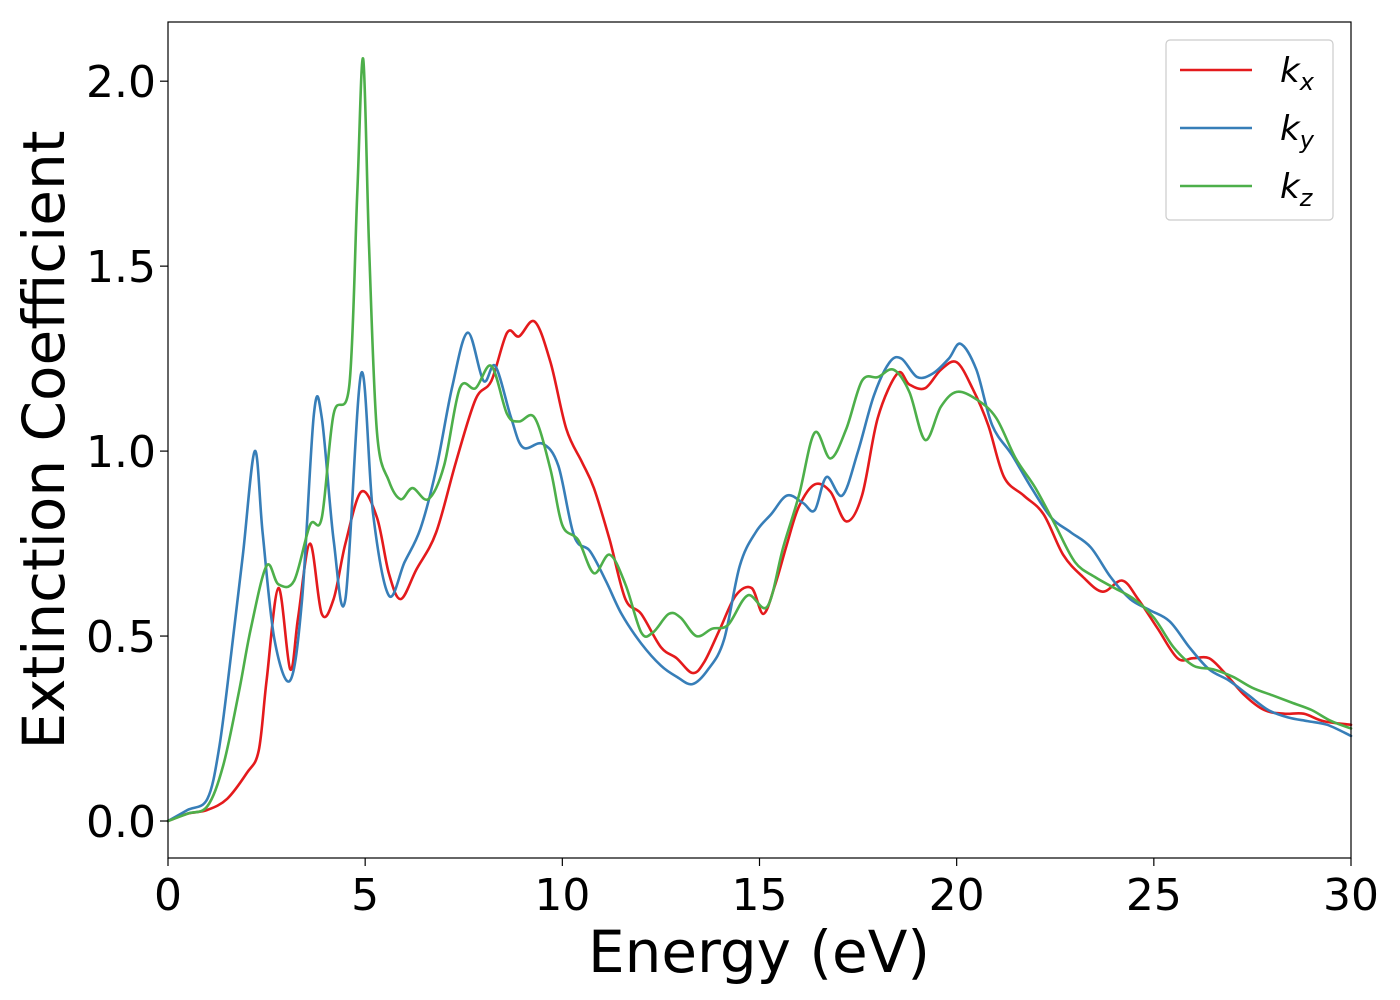 Image resolution: width=1400 pixels, height=1000 pixels. Describe the element at coordinates (365, 895) in the screenshot. I see `x-tick-label: 5` at that location.